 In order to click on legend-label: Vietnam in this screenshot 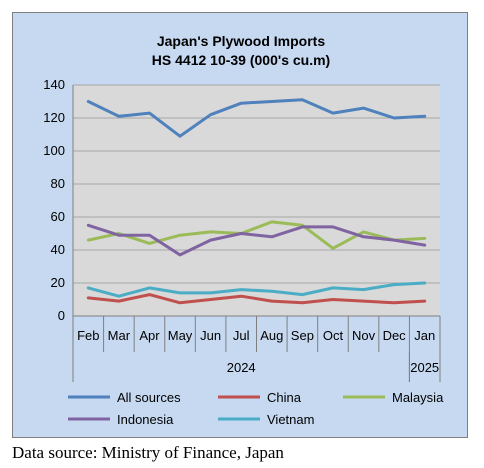, I will do `click(290, 419)`.